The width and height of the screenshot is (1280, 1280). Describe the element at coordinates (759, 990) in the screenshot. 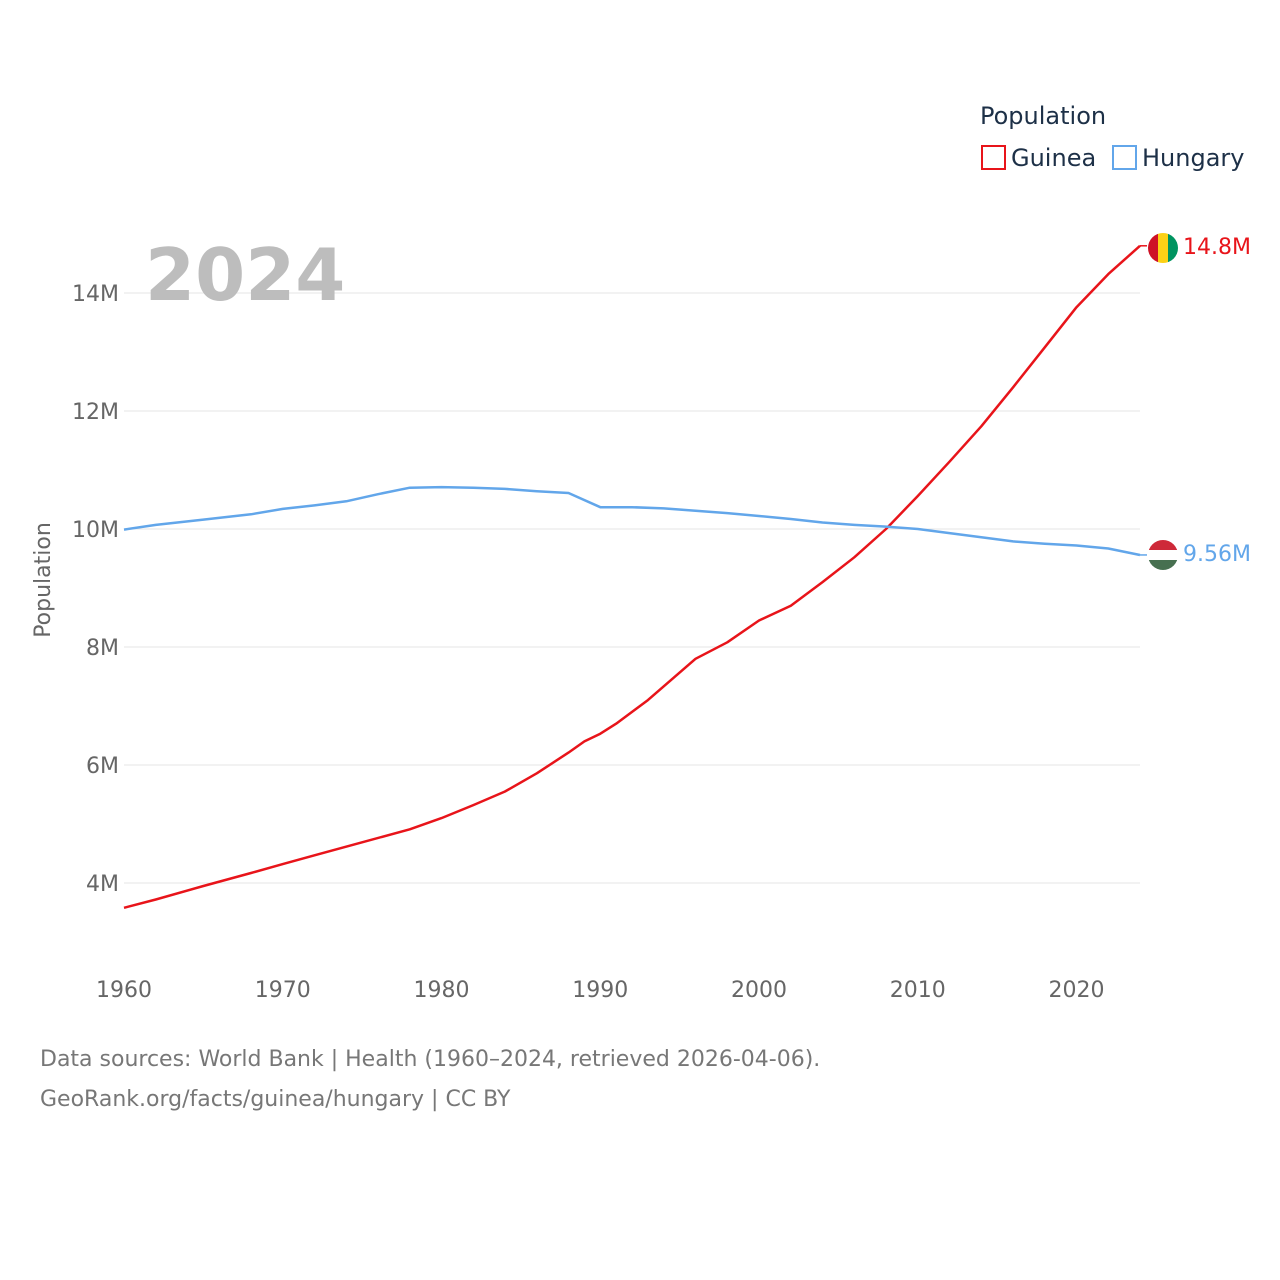

I see `x-tick-label: 2000` at that location.